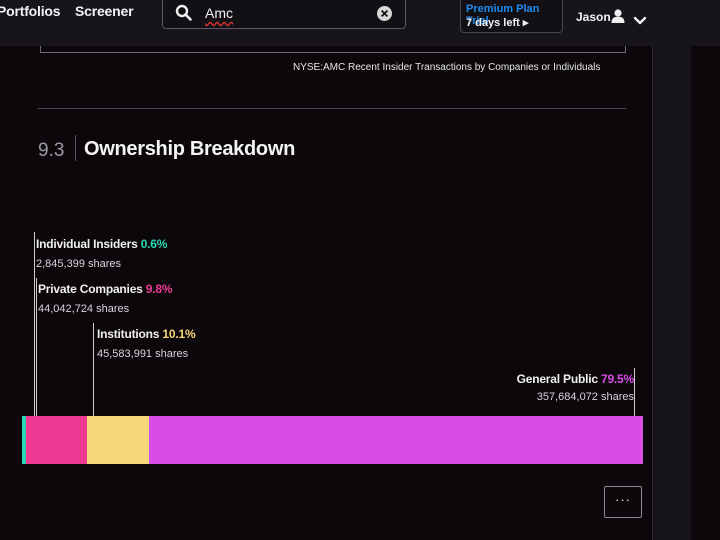 The height and width of the screenshot is (540, 720). Describe the element at coordinates (219, 13) in the screenshot. I see `search-input: Amc` at that location.